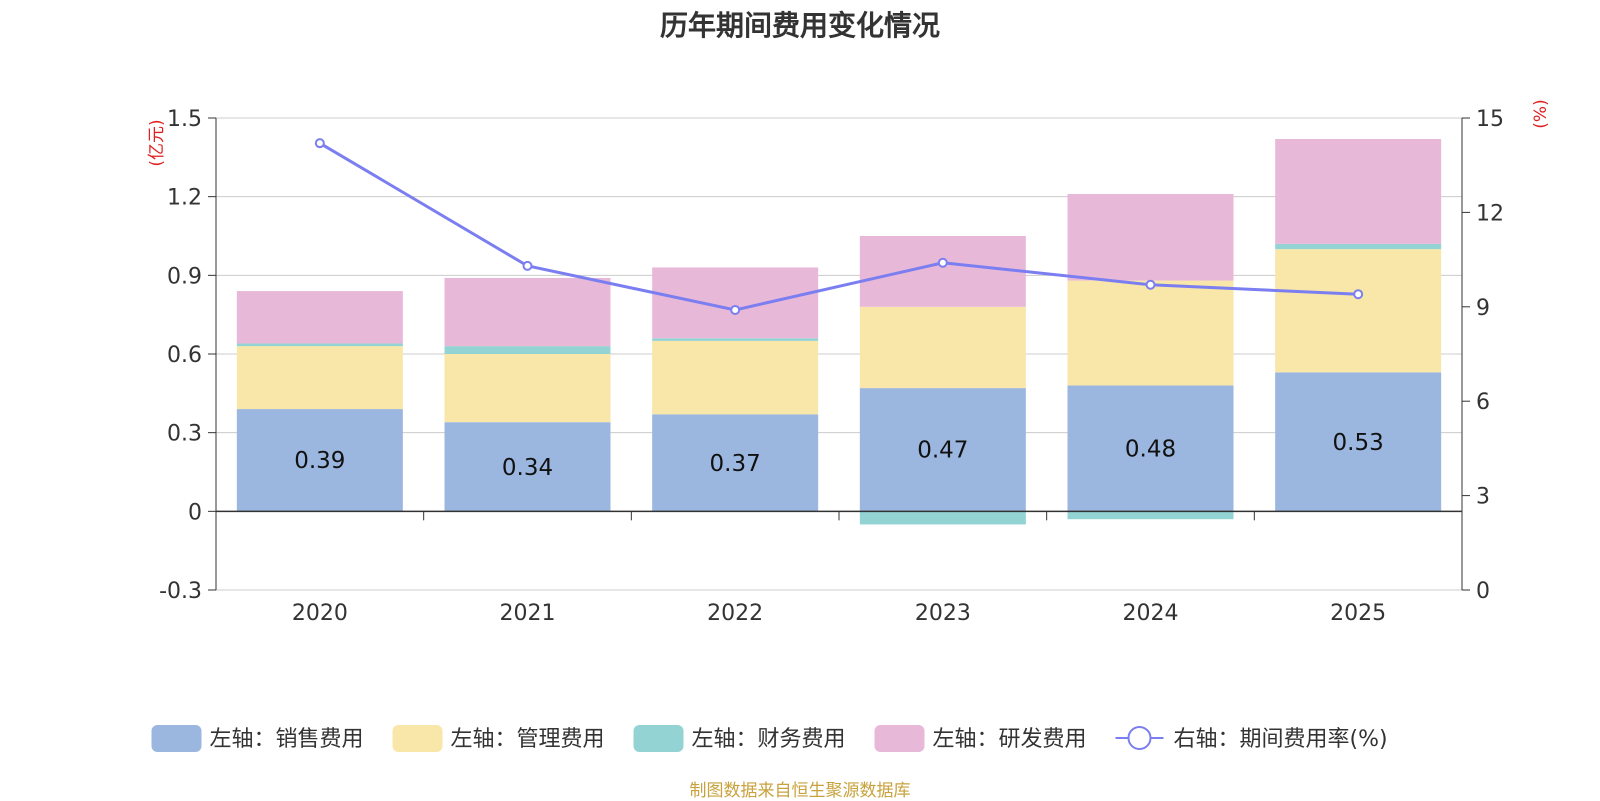 The width and height of the screenshot is (1600, 801). I want to click on left-axis-tick-label: 0.6, so click(184, 355).